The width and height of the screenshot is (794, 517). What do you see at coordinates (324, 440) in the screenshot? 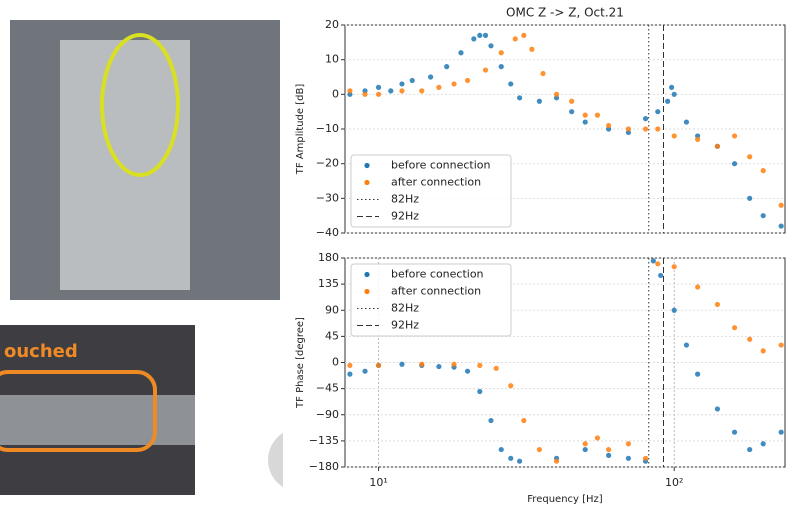
I see `y-tick-label: −135` at bounding box center [324, 440].